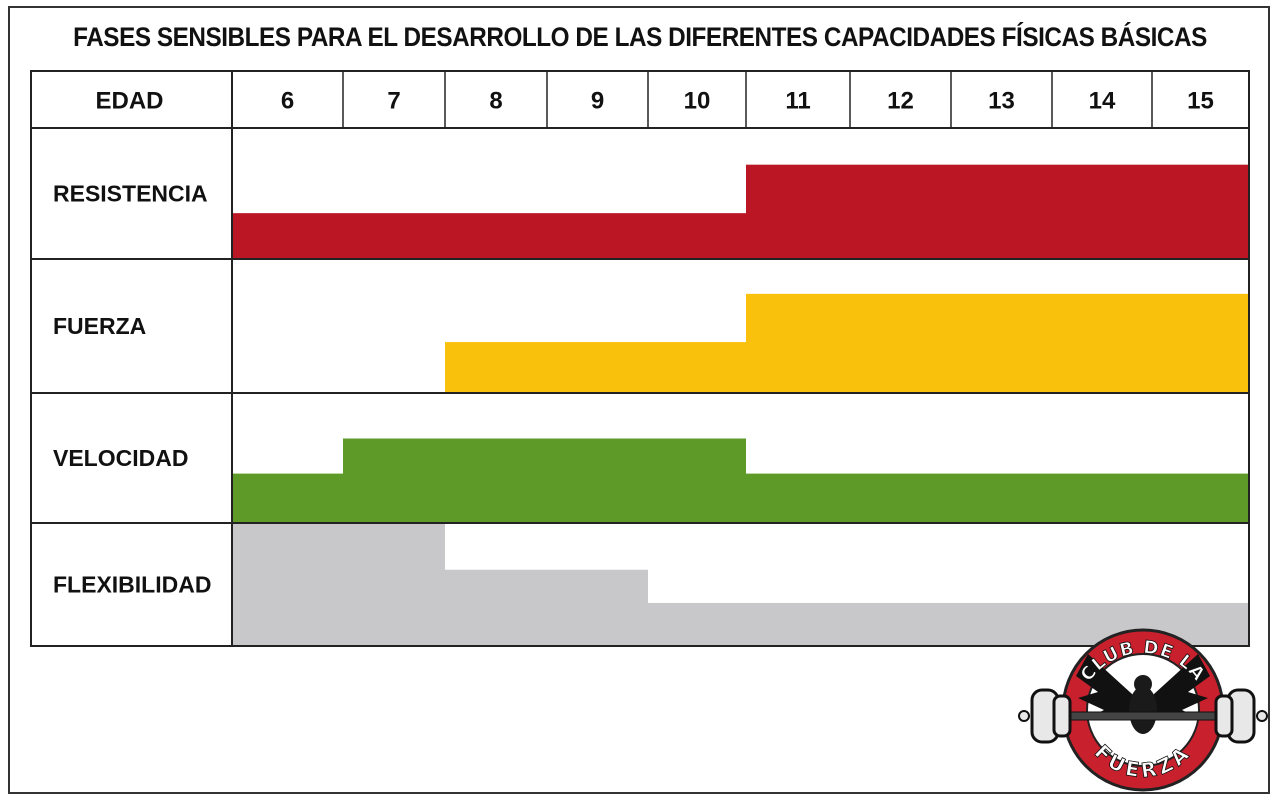  I want to click on club-de-la-fuerza-logo: CLUB DE LA FUERZA, so click(1143, 710).